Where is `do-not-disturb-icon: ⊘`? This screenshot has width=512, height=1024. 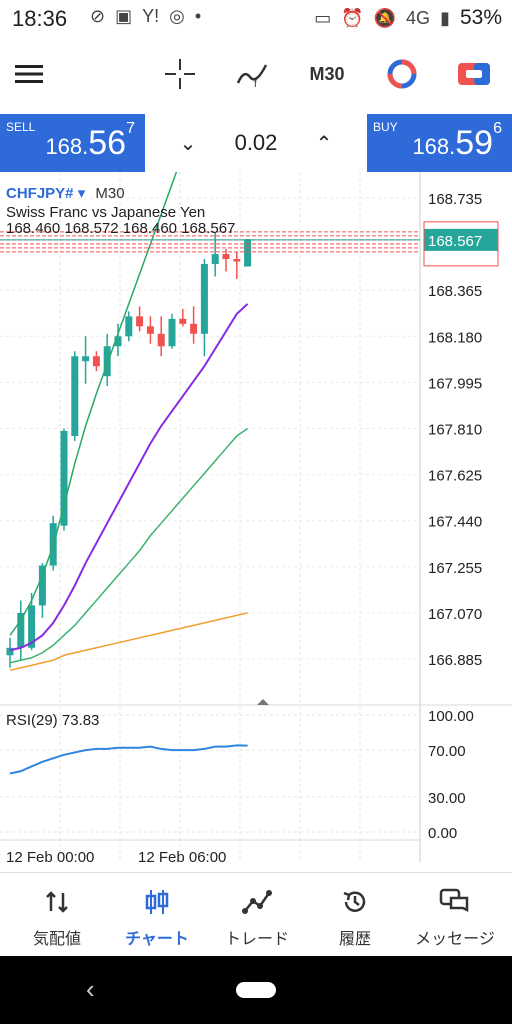 do-not-disturb-icon: ⊘ is located at coordinates (98, 16).